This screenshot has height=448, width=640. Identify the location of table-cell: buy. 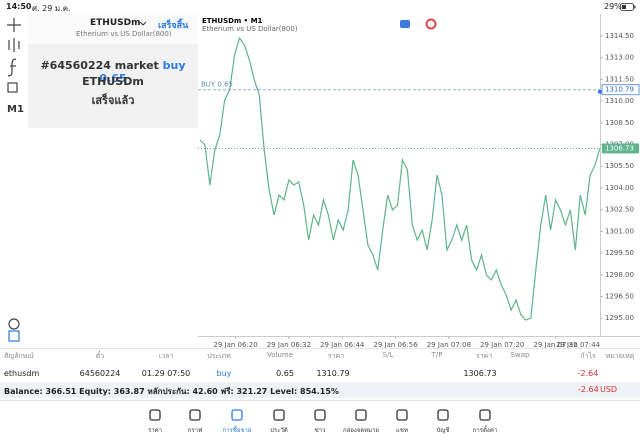
(224, 373).